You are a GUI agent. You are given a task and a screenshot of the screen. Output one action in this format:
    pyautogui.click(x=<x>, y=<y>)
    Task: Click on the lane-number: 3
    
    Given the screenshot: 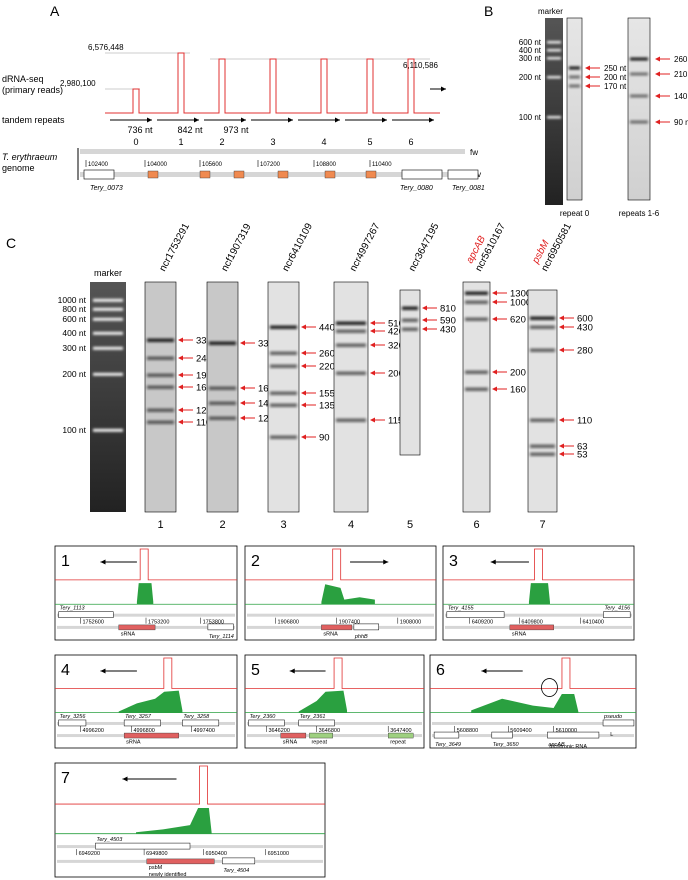 What is the action you would take?
    pyautogui.click(x=283, y=525)
    